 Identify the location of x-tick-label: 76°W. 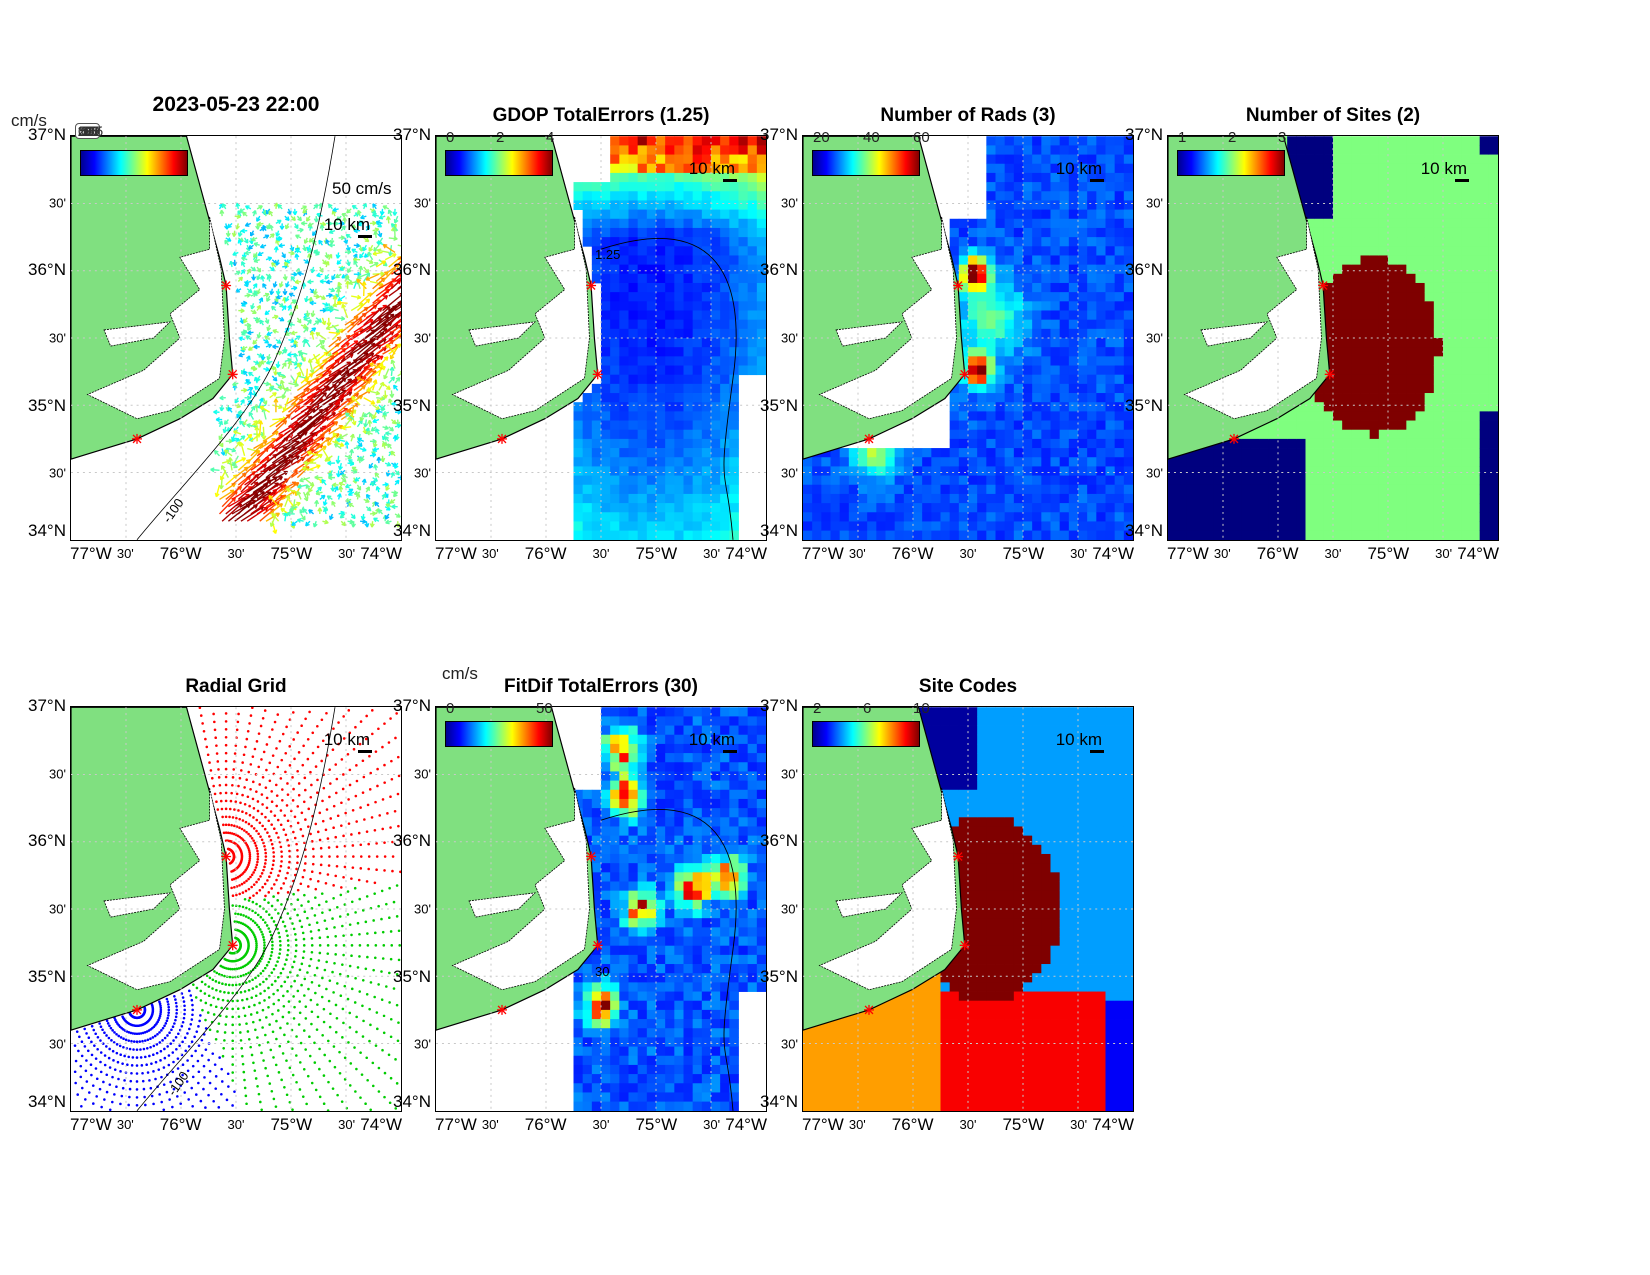
(1277, 553).